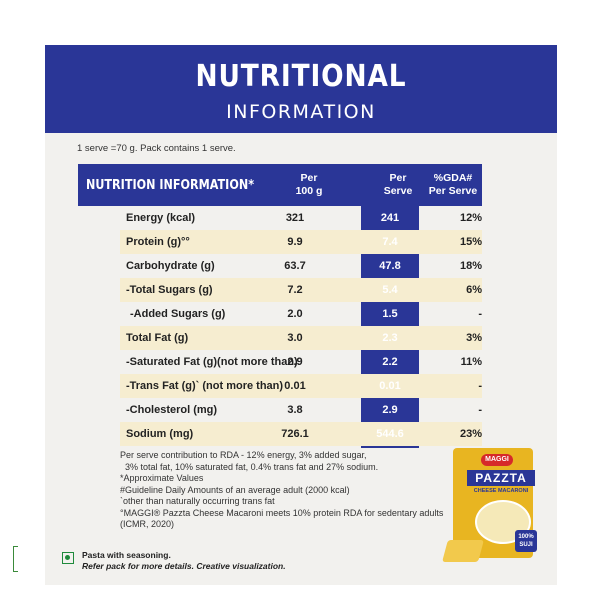 This screenshot has width=600, height=600. I want to click on per-100g-value: 63.7, so click(295, 266).